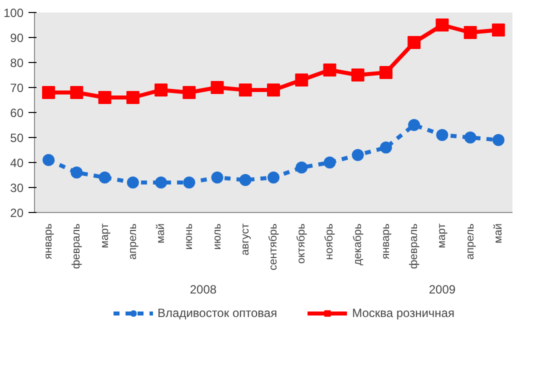 The width and height of the screenshot is (558, 381). I want to click on x-tick-label: июнь, so click(189, 236).